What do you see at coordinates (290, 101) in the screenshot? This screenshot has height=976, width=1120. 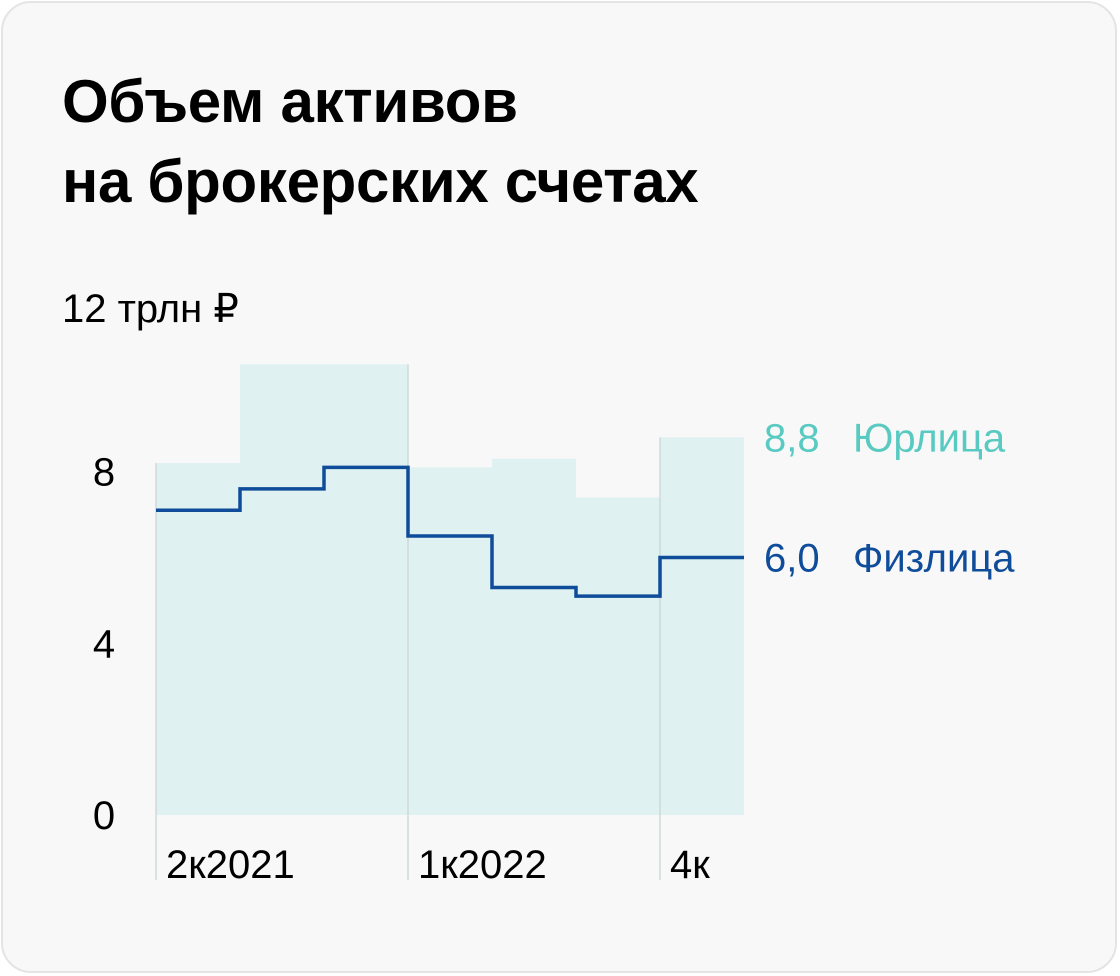 I see `chart-title-line-1: Объем активов` at bounding box center [290, 101].